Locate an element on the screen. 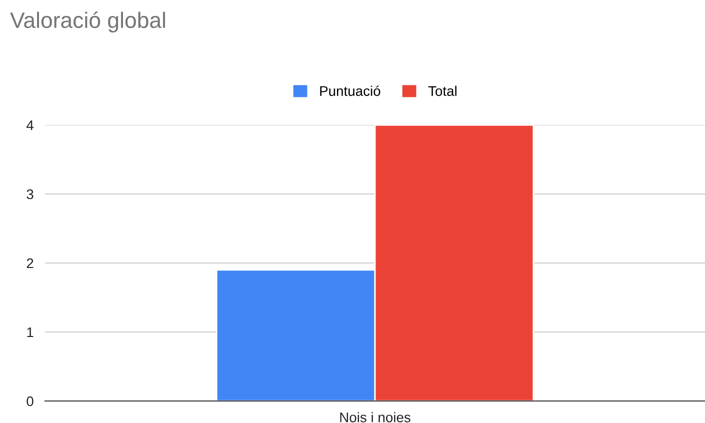 This screenshot has width=705, height=423. y-tick-label: 1 is located at coordinates (30, 332).